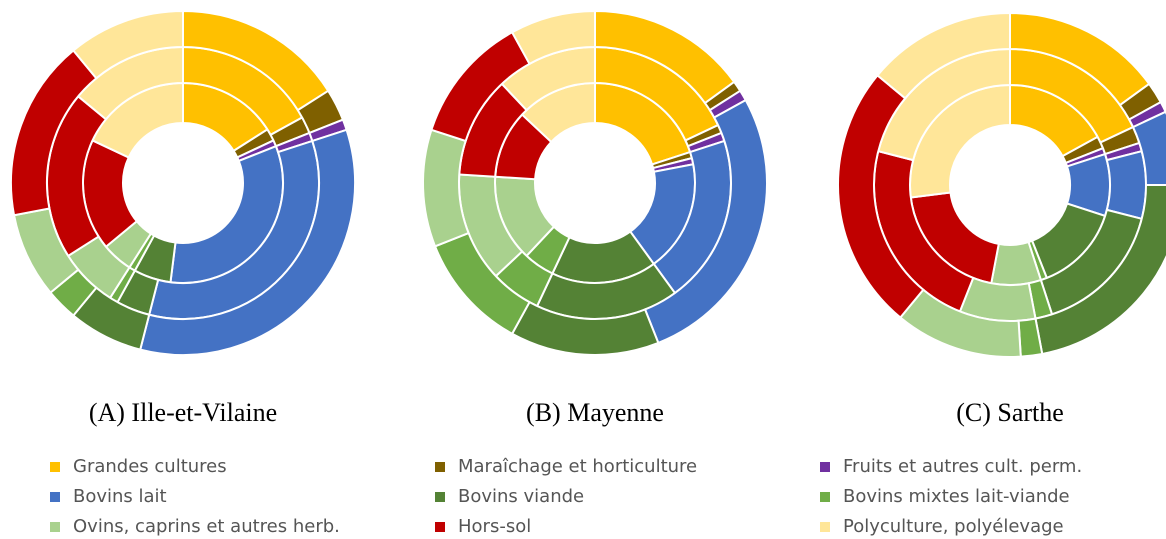 This screenshot has height=539, width=1166. I want to click on legend-label: Ovins, caprins et autres herb., so click(206, 526).